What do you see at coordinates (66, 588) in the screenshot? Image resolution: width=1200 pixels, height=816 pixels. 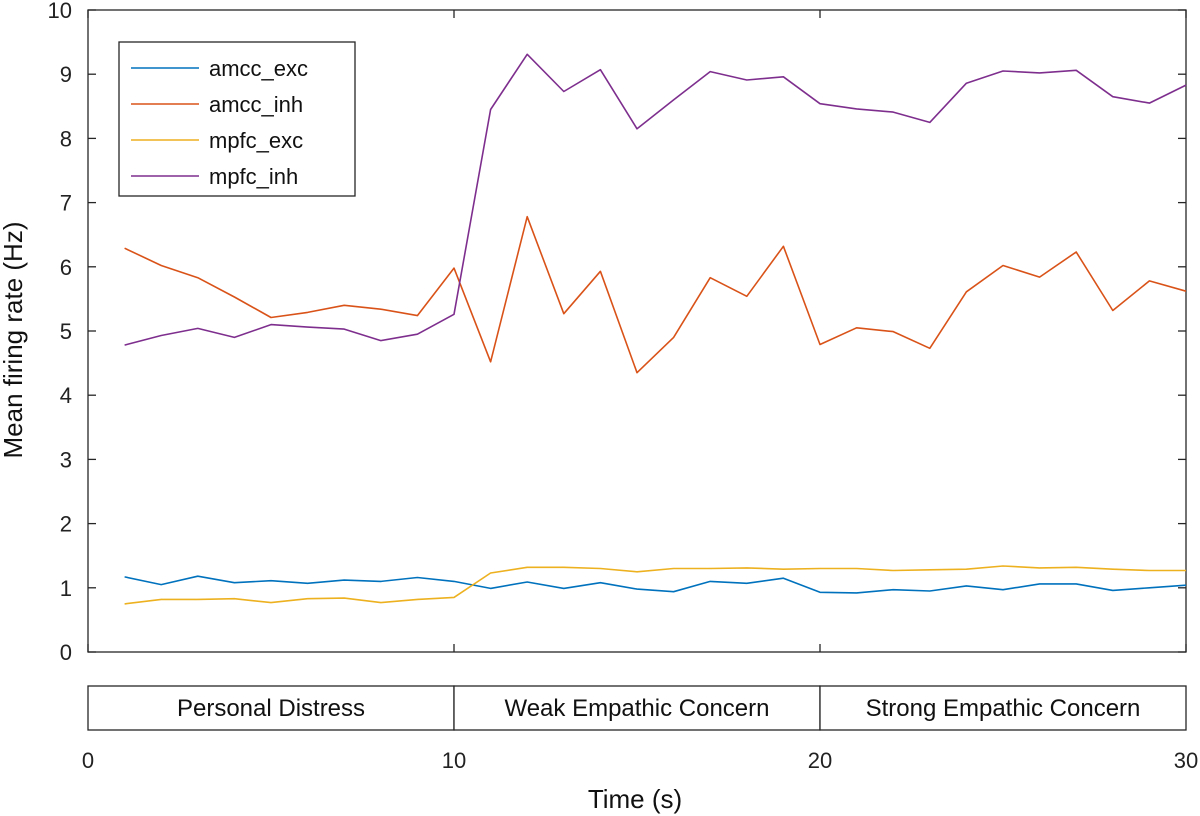 I see `y-tick-label: 1` at bounding box center [66, 588].